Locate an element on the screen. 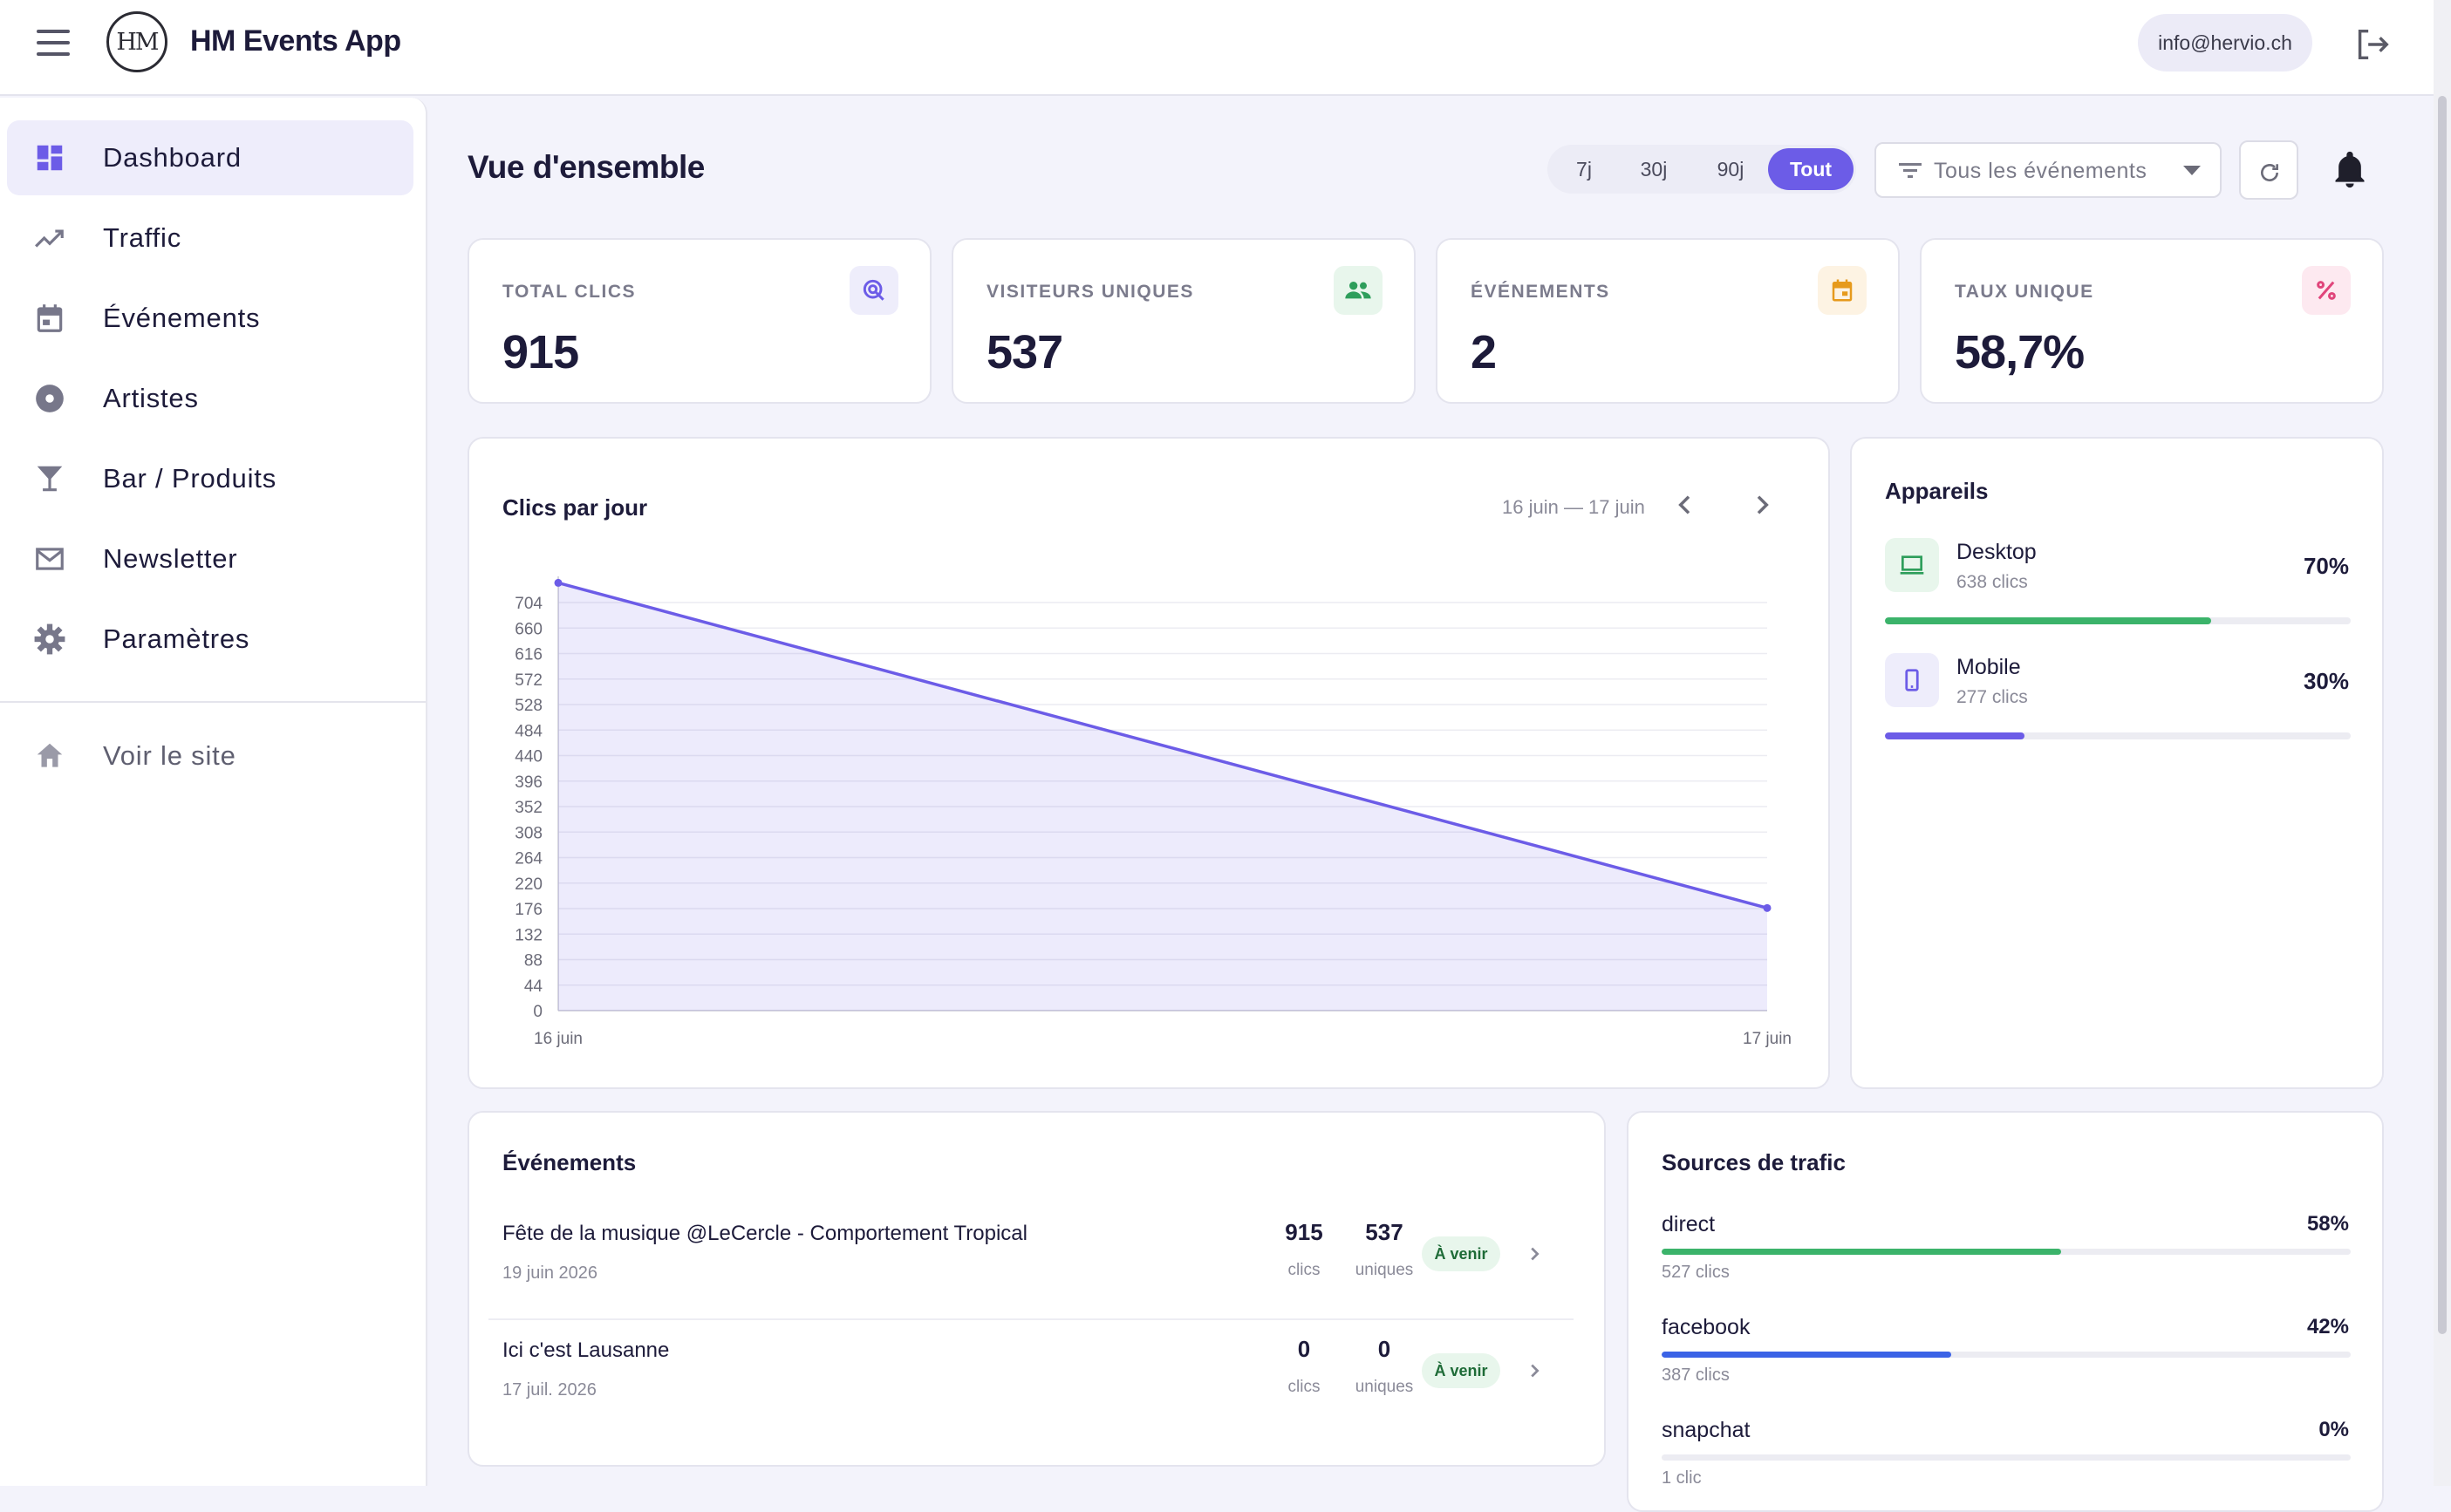 Image resolution: width=2451 pixels, height=1512 pixels. stat-card-visiteurs-uniques: VISITEURS UNIQUES 537 is located at coordinates (1184, 321).